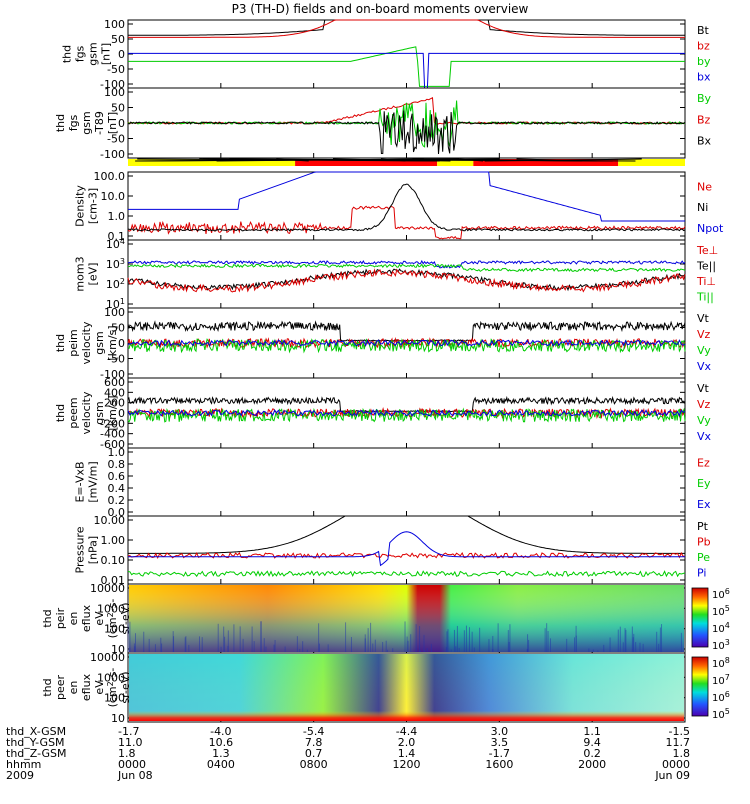 The width and height of the screenshot is (750, 804). Describe the element at coordinates (500, 742) in the screenshot. I see `x-tick-value: 3.5` at that location.